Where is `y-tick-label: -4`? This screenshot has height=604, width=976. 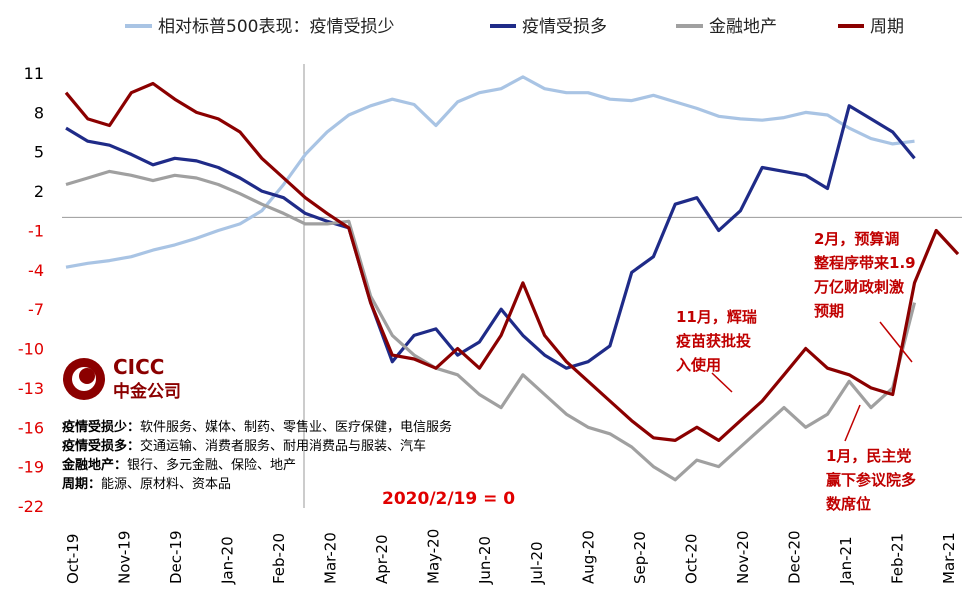
y-tick-label: -4 is located at coordinates (36, 270).